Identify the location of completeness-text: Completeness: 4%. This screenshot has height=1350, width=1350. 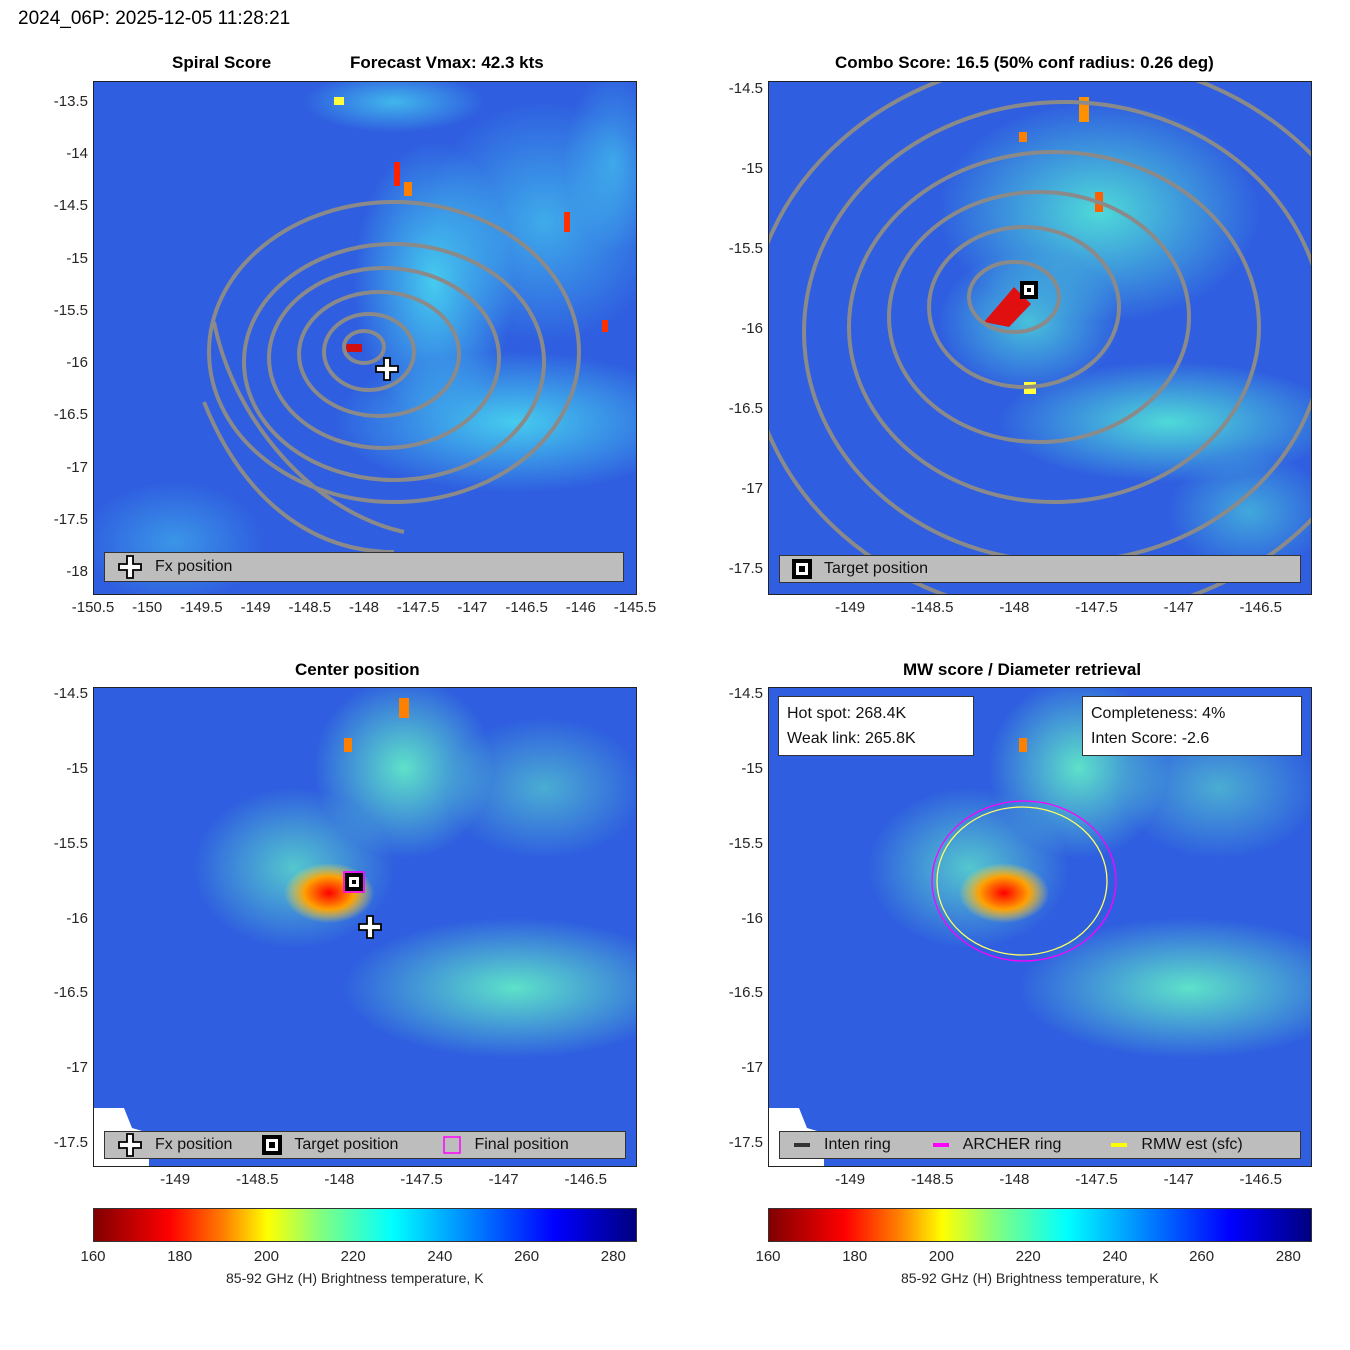
(1158, 713).